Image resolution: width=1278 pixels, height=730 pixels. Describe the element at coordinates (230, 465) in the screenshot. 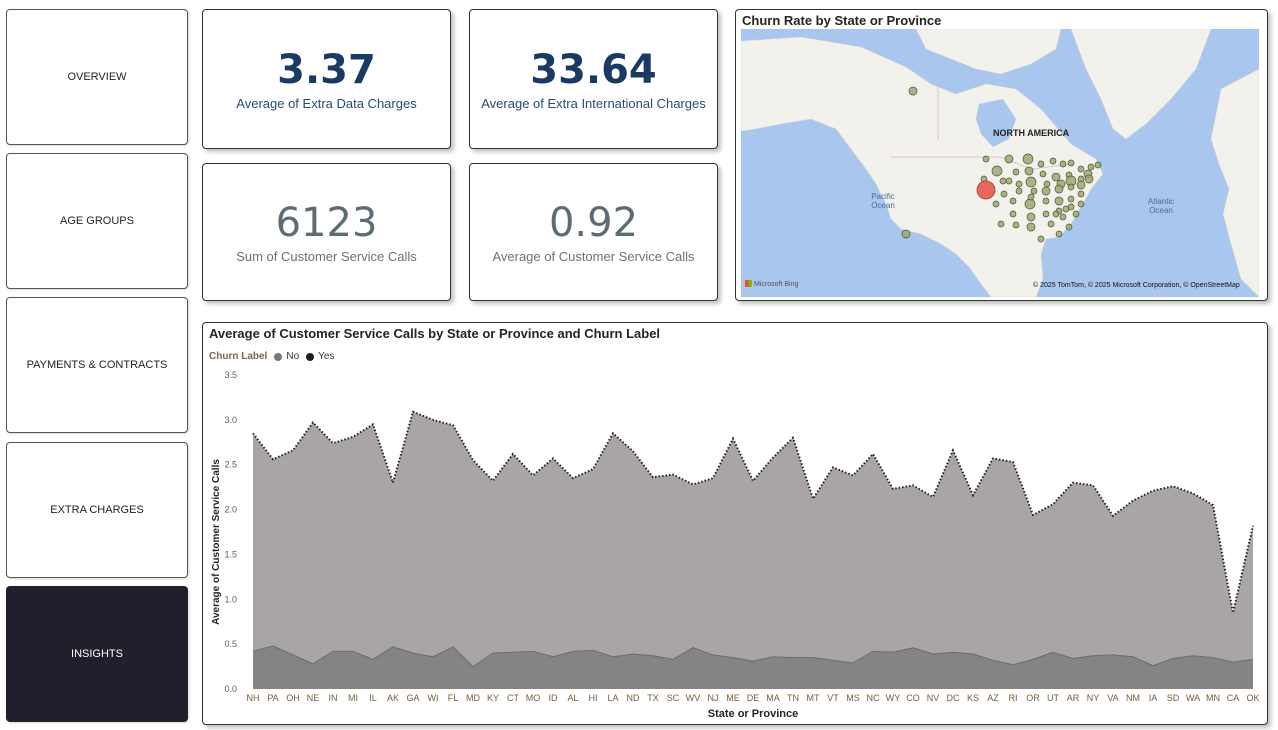

I see `y-tick-label: 2.5` at that location.